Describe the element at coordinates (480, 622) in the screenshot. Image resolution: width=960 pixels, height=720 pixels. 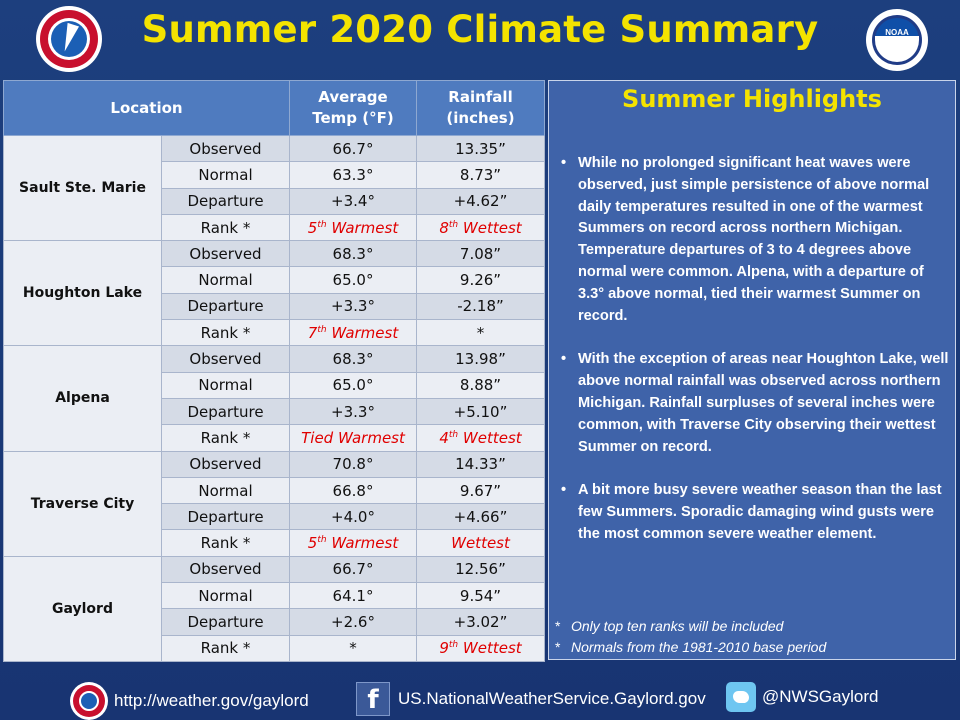
I see `rain-cell: +3.02”` at that location.